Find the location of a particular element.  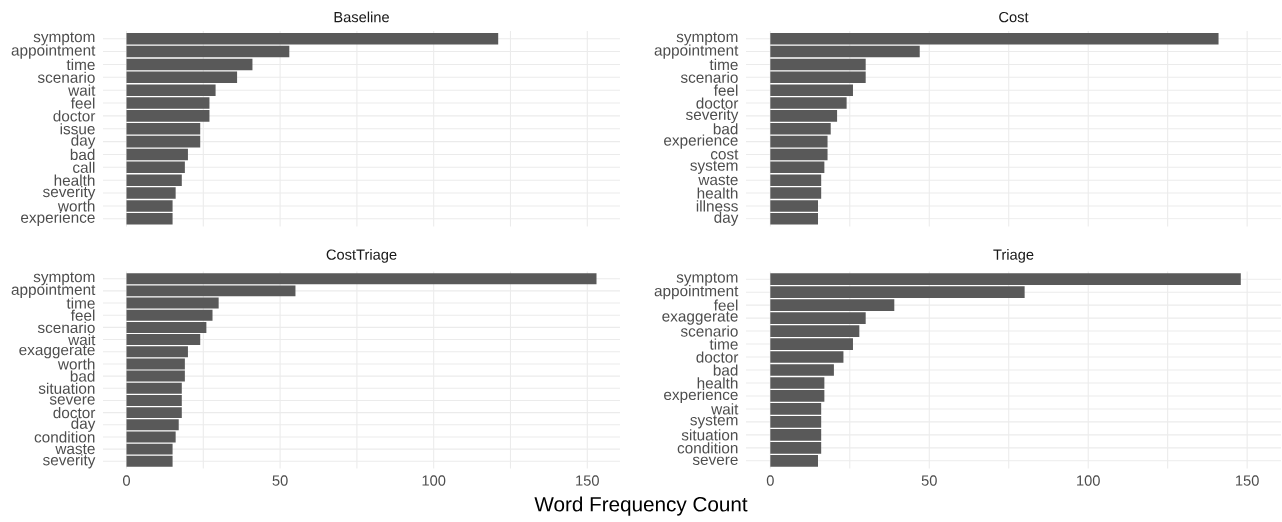

x-axis-title: Word Frequency Count is located at coordinates (641, 506).